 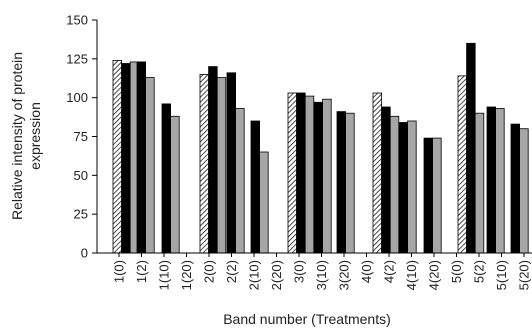 What do you see at coordinates (119, 271) in the screenshot?
I see `x-tick-label: 1(0)` at bounding box center [119, 271].